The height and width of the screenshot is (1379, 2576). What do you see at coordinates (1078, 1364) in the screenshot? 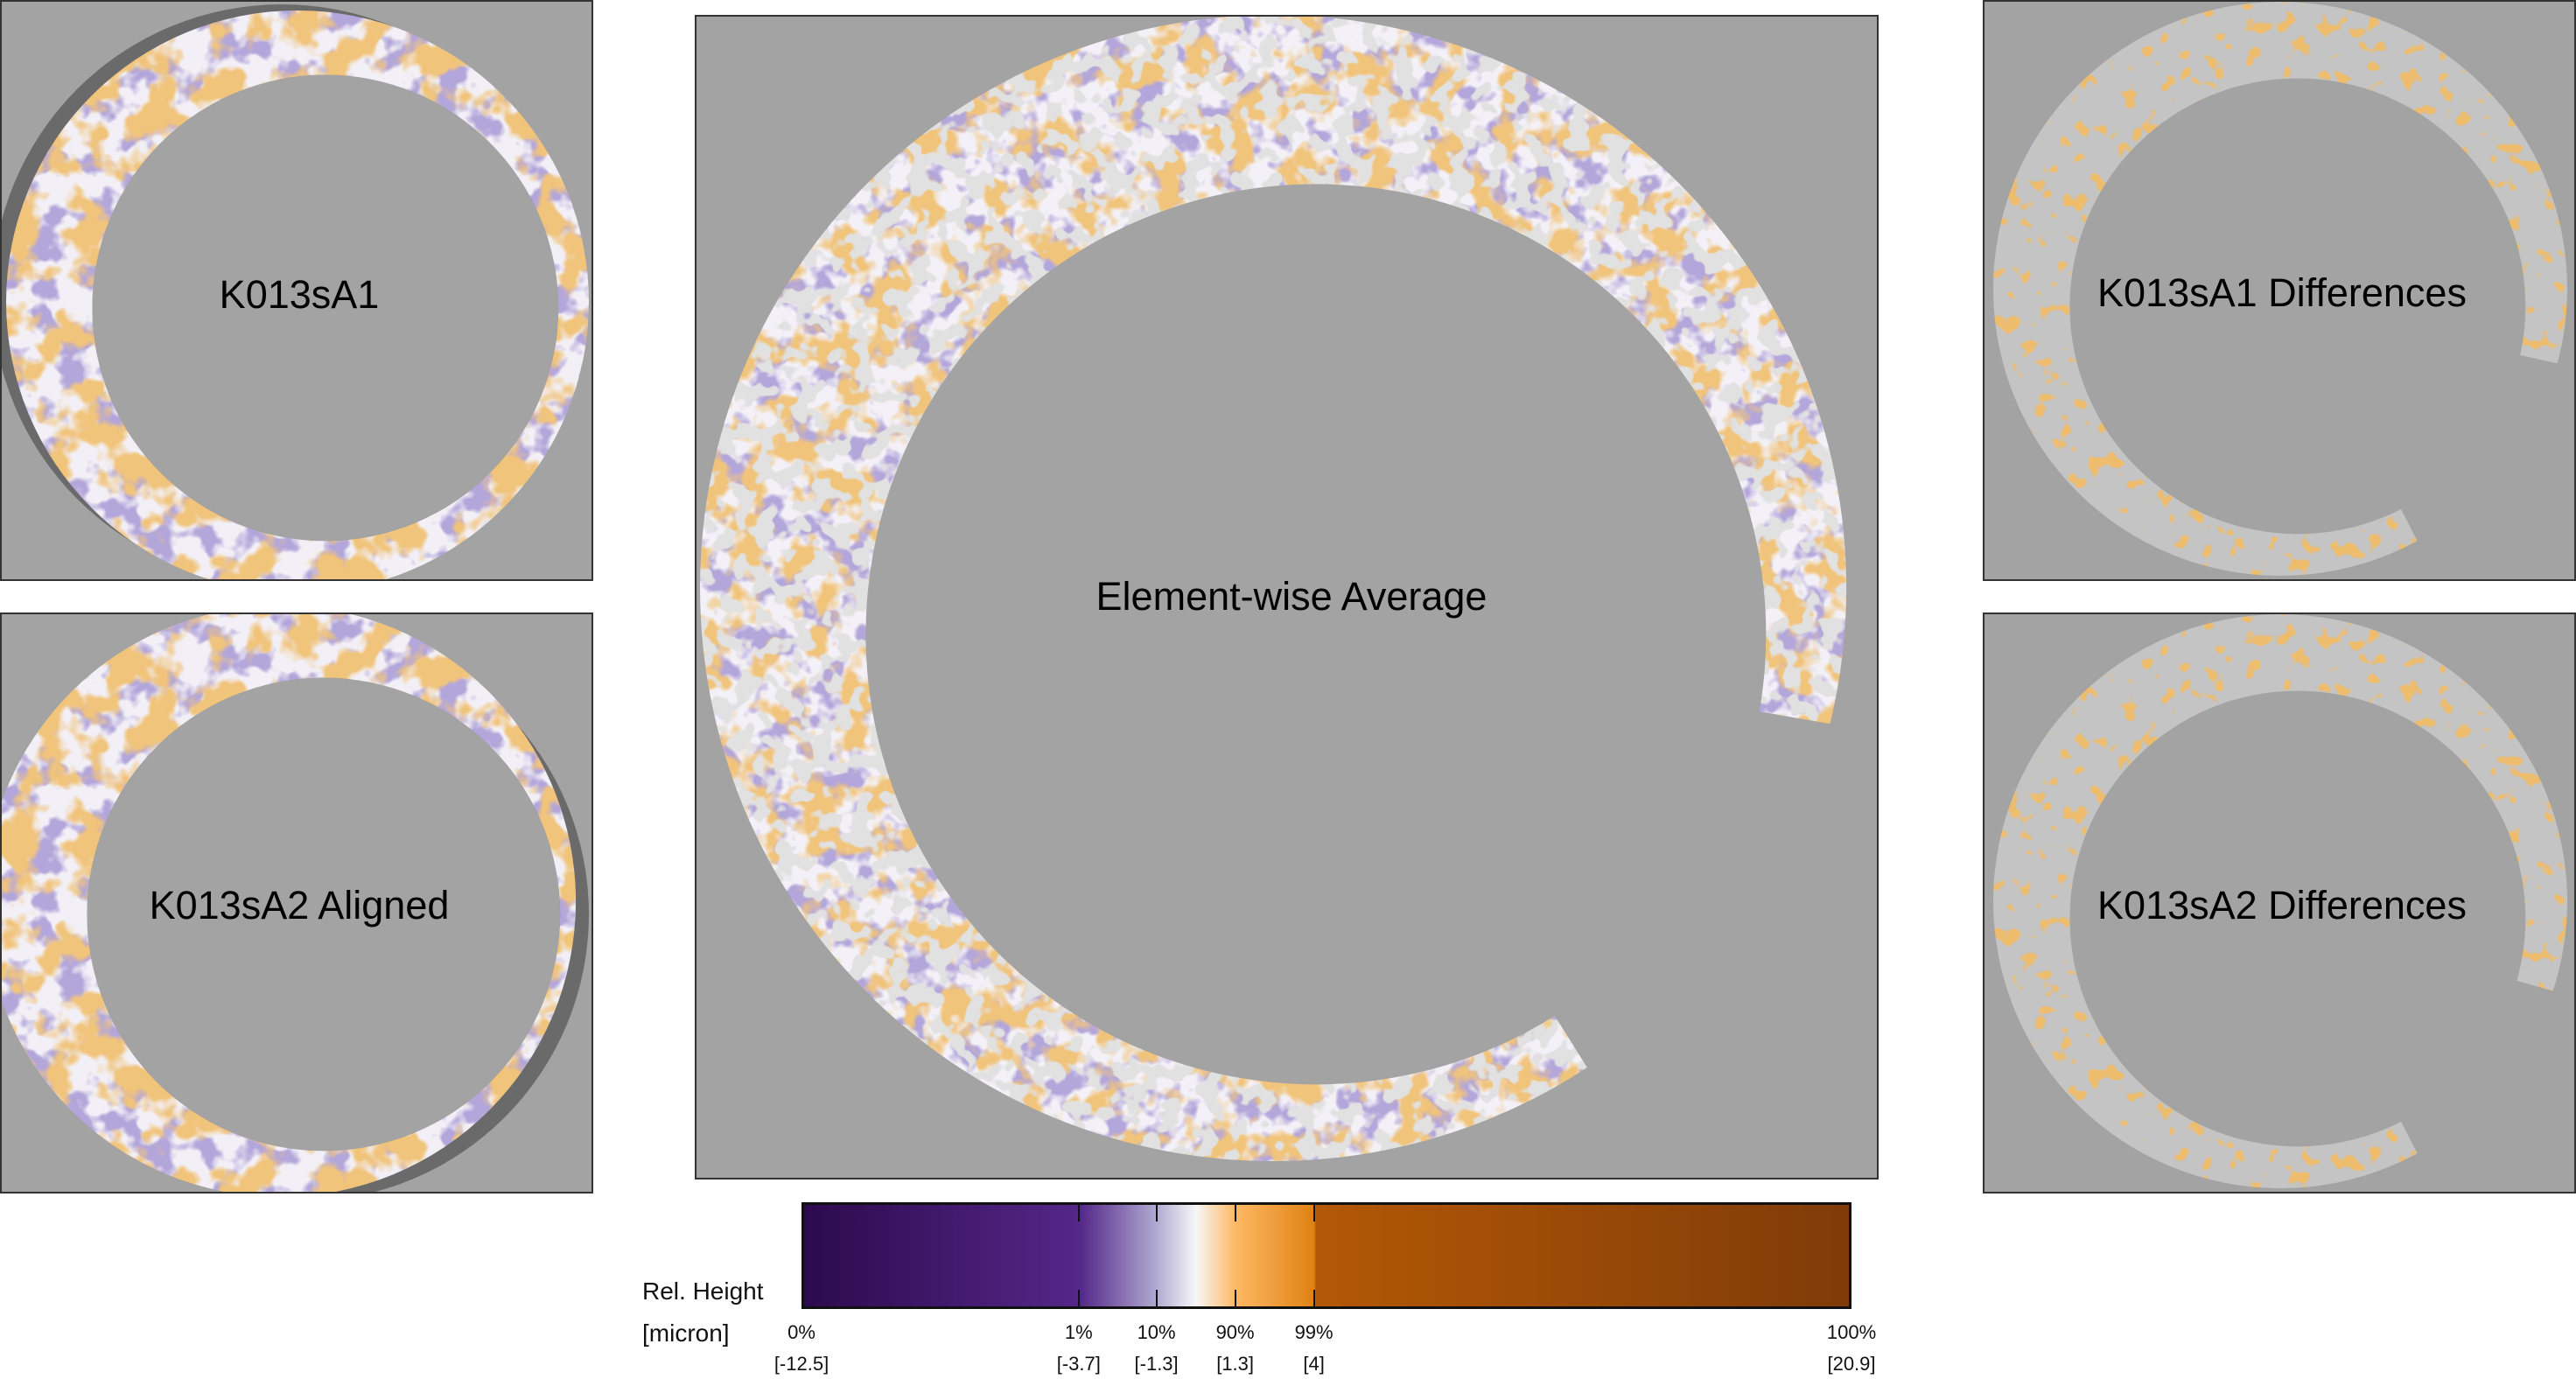
I see `colorbar-tick-value: [-3.7]` at bounding box center [1078, 1364].